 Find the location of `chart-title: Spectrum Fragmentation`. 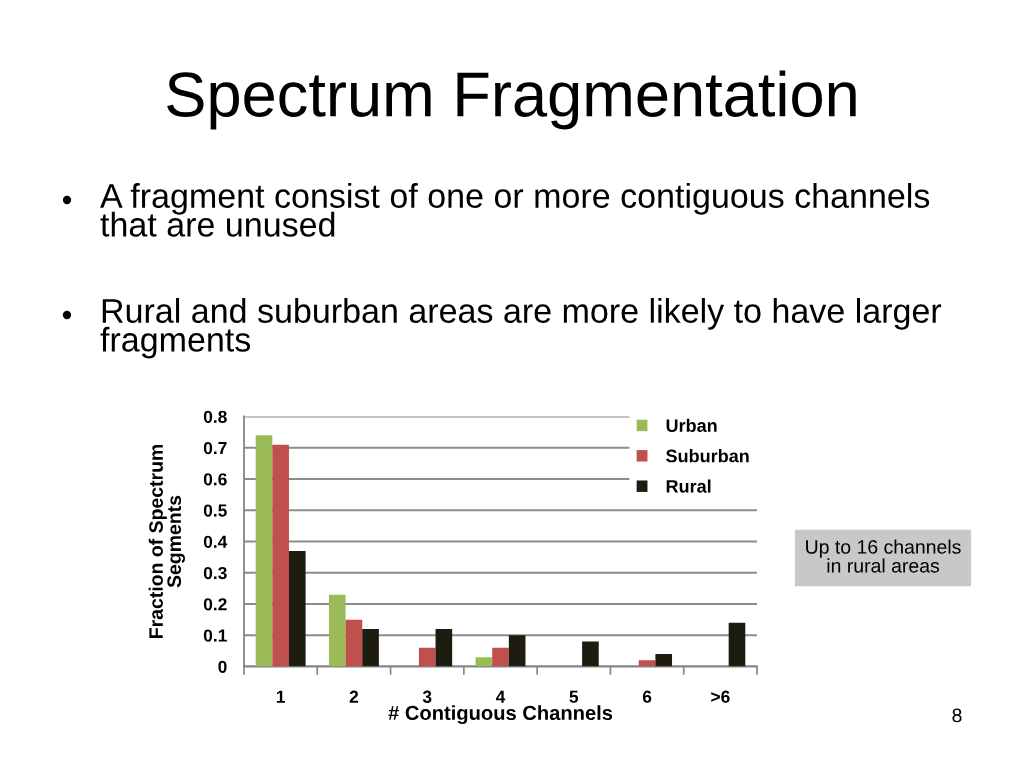

chart-title: Spectrum Fragmentation is located at coordinates (511, 100).